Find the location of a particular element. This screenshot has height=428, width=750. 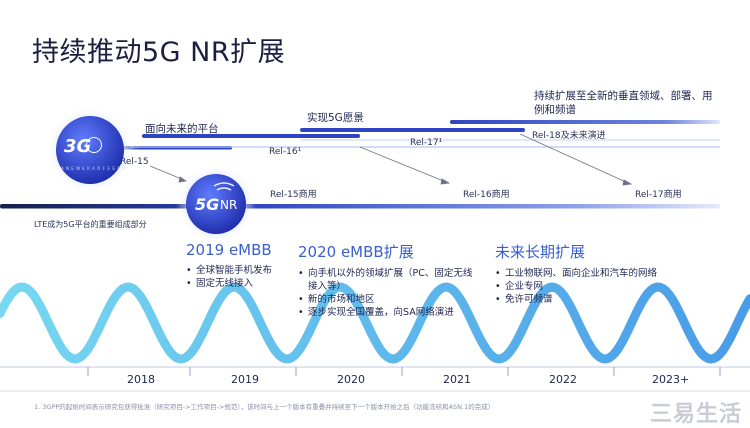

3gpp-logo-subtext: A N E W E R A O F 3 G P P is located at coordinates (93, 168).